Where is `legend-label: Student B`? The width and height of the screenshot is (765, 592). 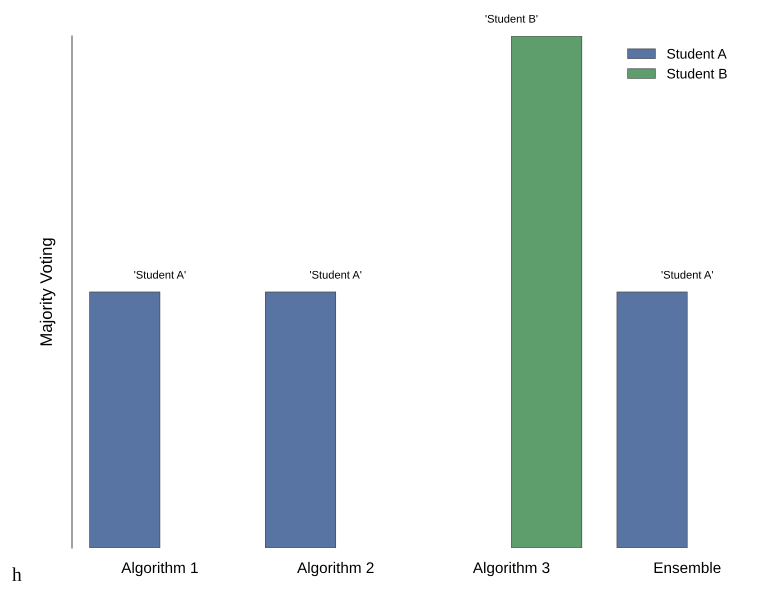
legend-label: Student B is located at coordinates (697, 73).